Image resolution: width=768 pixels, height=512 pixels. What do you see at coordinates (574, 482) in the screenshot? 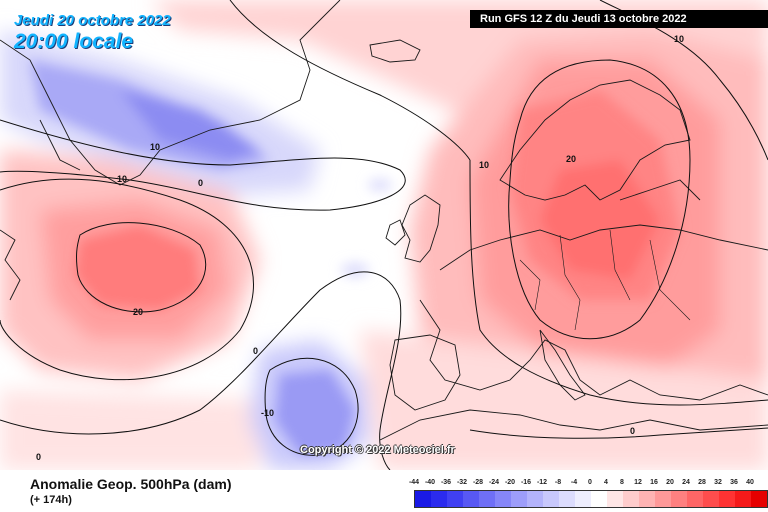
I see `legend-tick-label: -4` at bounding box center [574, 482].